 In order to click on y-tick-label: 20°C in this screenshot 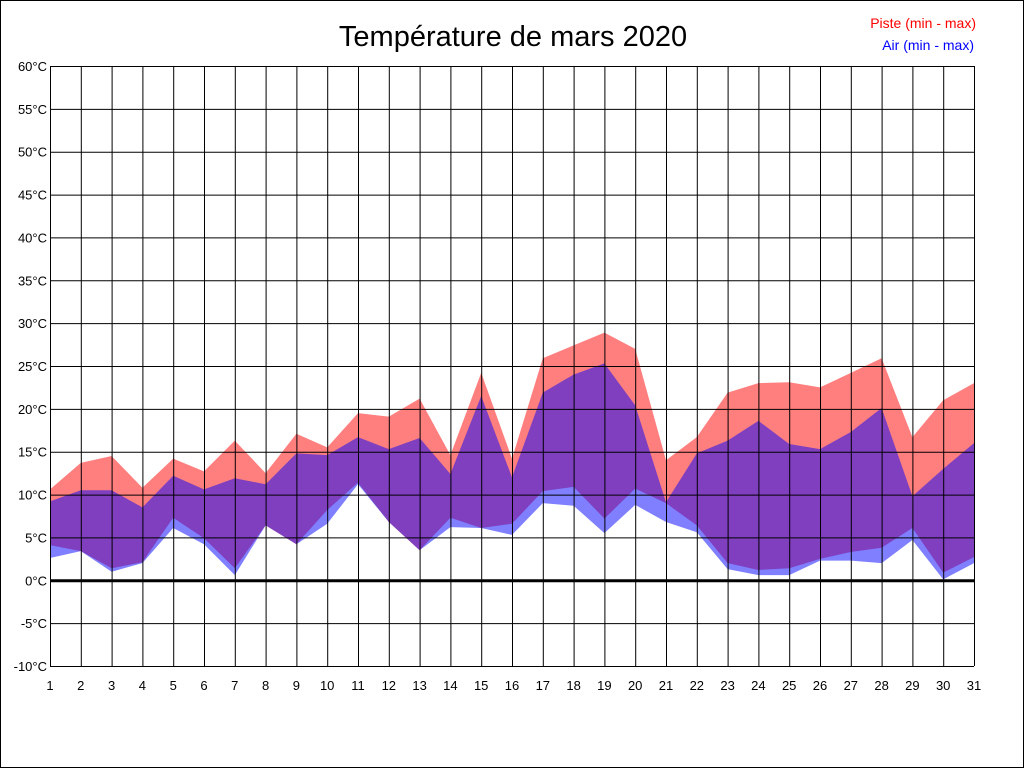, I will do `click(32, 409)`.